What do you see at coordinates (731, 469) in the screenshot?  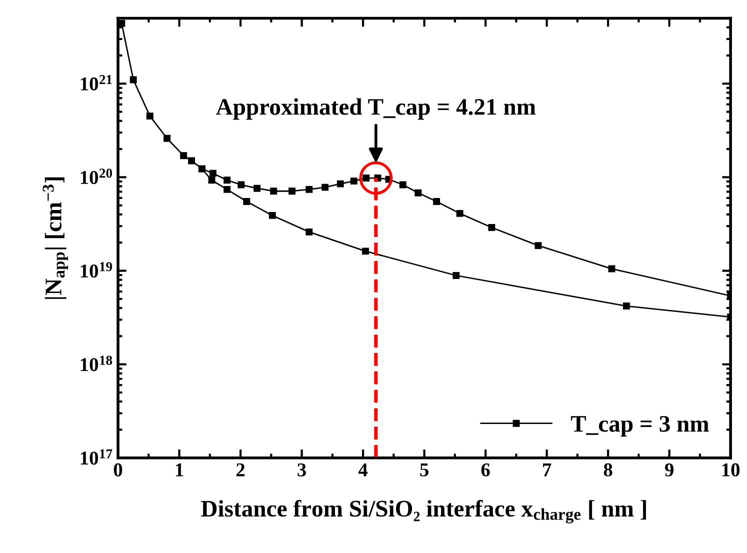 I see `x-tick-label: 10` at bounding box center [731, 469].